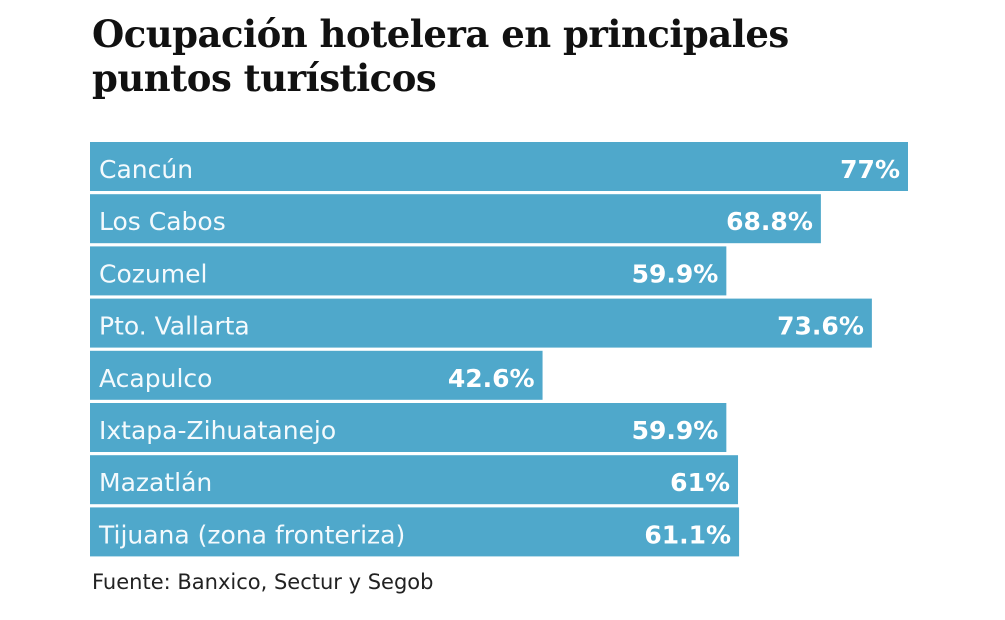  I want to click on category-label: Acapulco, so click(155, 378).